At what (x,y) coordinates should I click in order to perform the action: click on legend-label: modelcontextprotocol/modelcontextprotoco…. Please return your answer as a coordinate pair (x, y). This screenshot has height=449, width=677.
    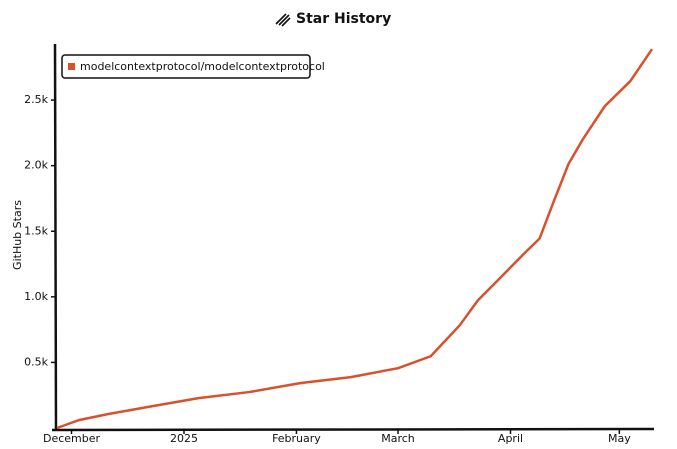
    Looking at the image, I should click on (202, 66).